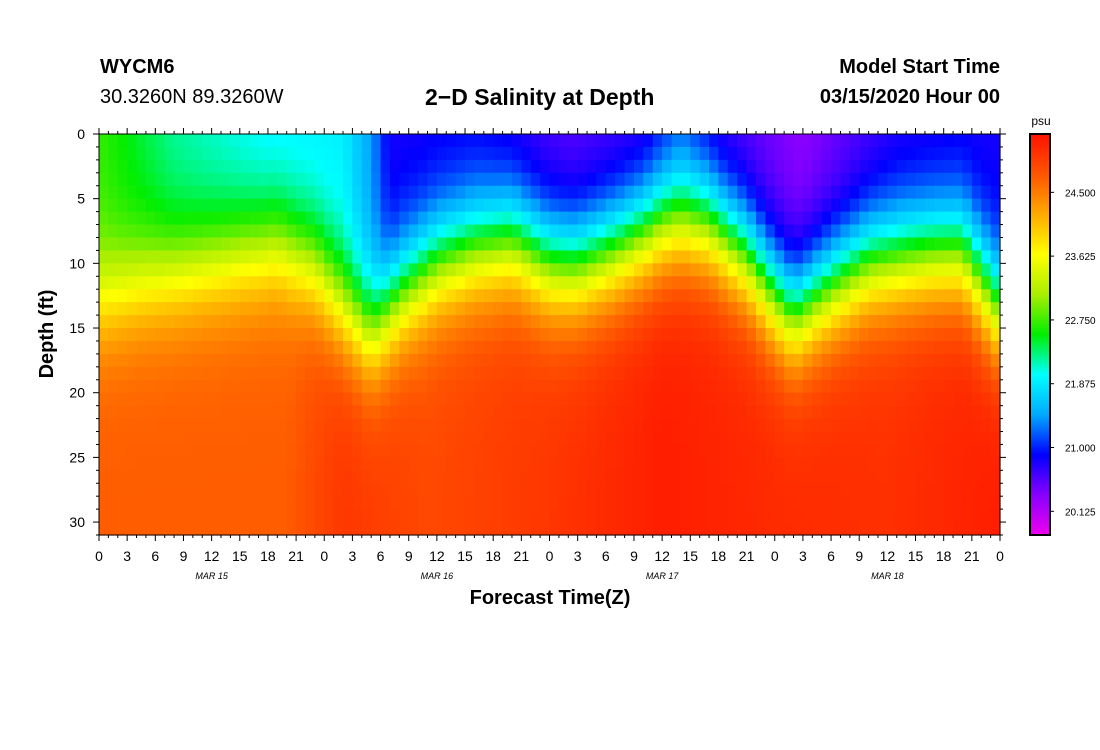 The width and height of the screenshot is (1100, 750). What do you see at coordinates (540, 97) in the screenshot?
I see `chart-title: 2−D Salinity at Depth` at bounding box center [540, 97].